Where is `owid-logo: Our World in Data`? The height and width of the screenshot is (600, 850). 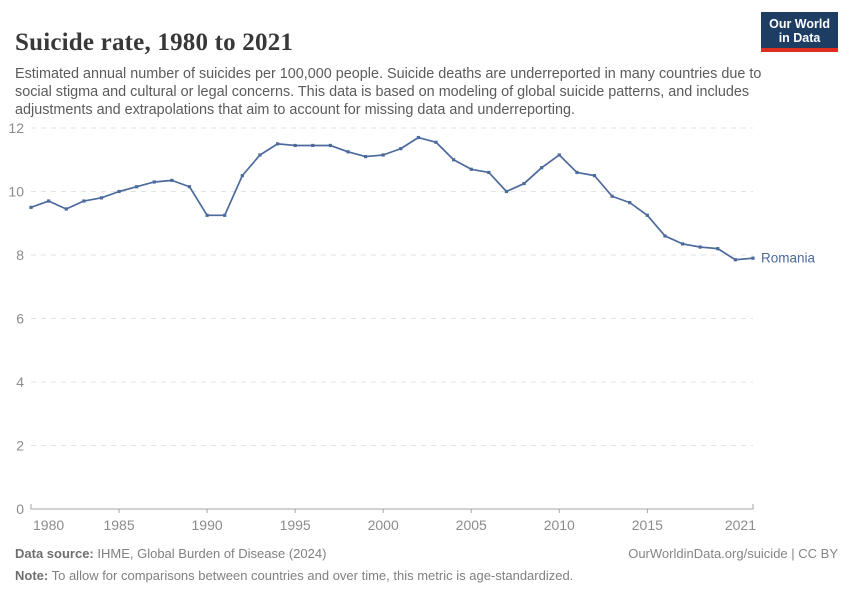
owid-logo: Our World in Data is located at coordinates (799, 32).